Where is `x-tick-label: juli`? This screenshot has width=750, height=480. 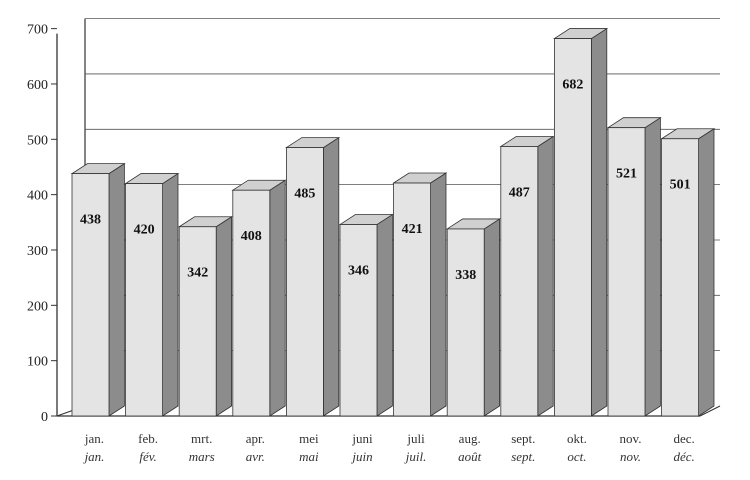 x-tick-label: juli is located at coordinates (415, 438).